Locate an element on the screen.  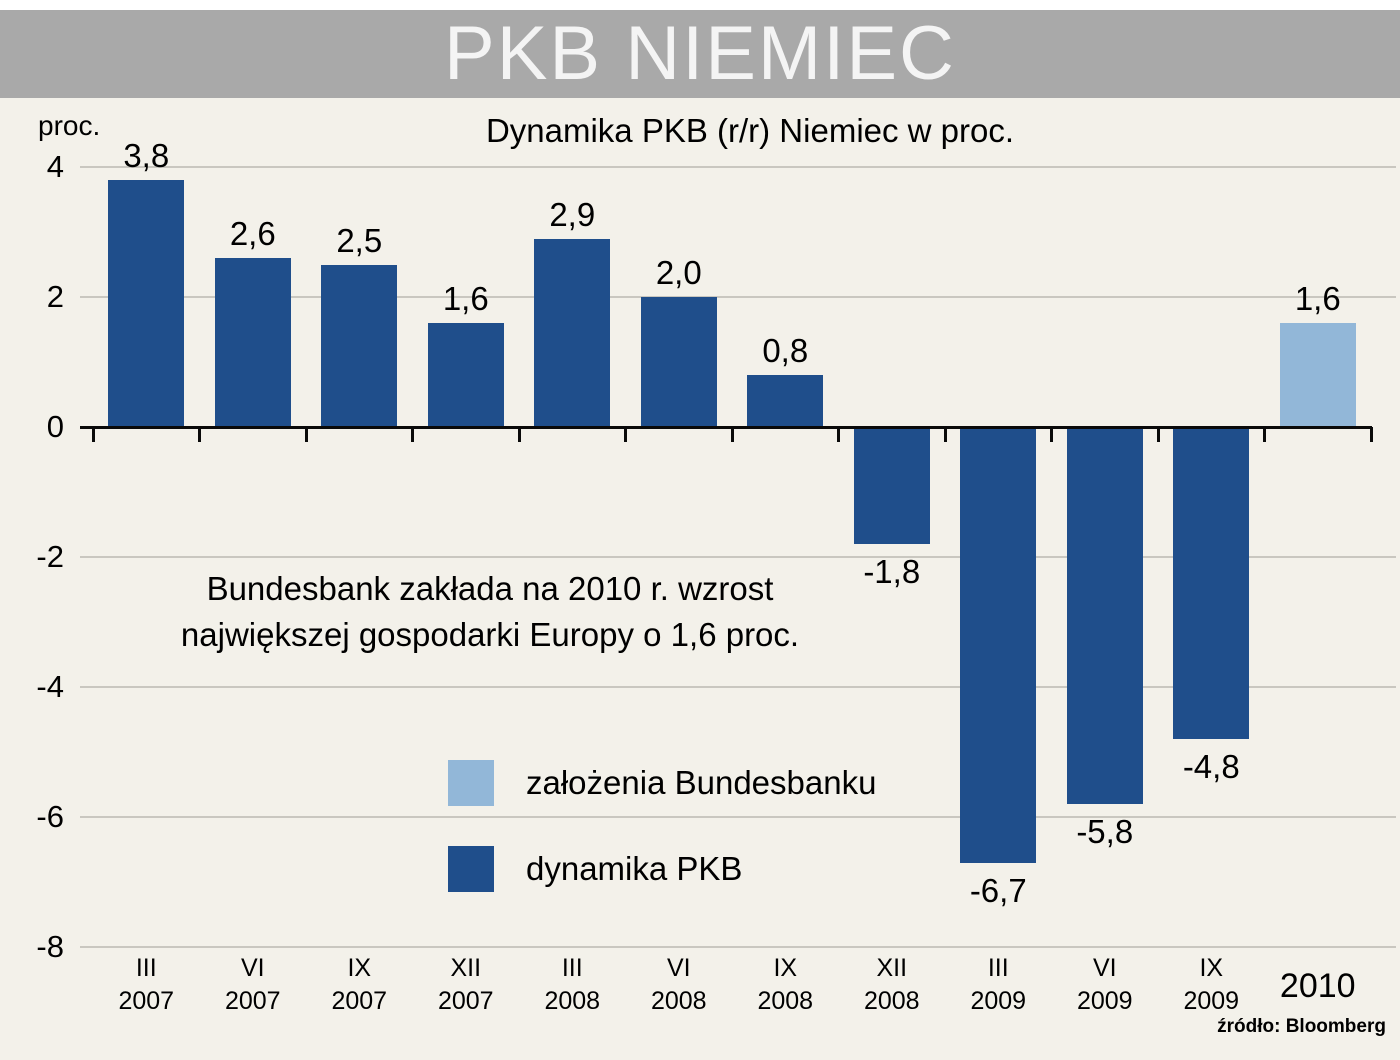
bar-XII-2007 is located at coordinates (465, 375).